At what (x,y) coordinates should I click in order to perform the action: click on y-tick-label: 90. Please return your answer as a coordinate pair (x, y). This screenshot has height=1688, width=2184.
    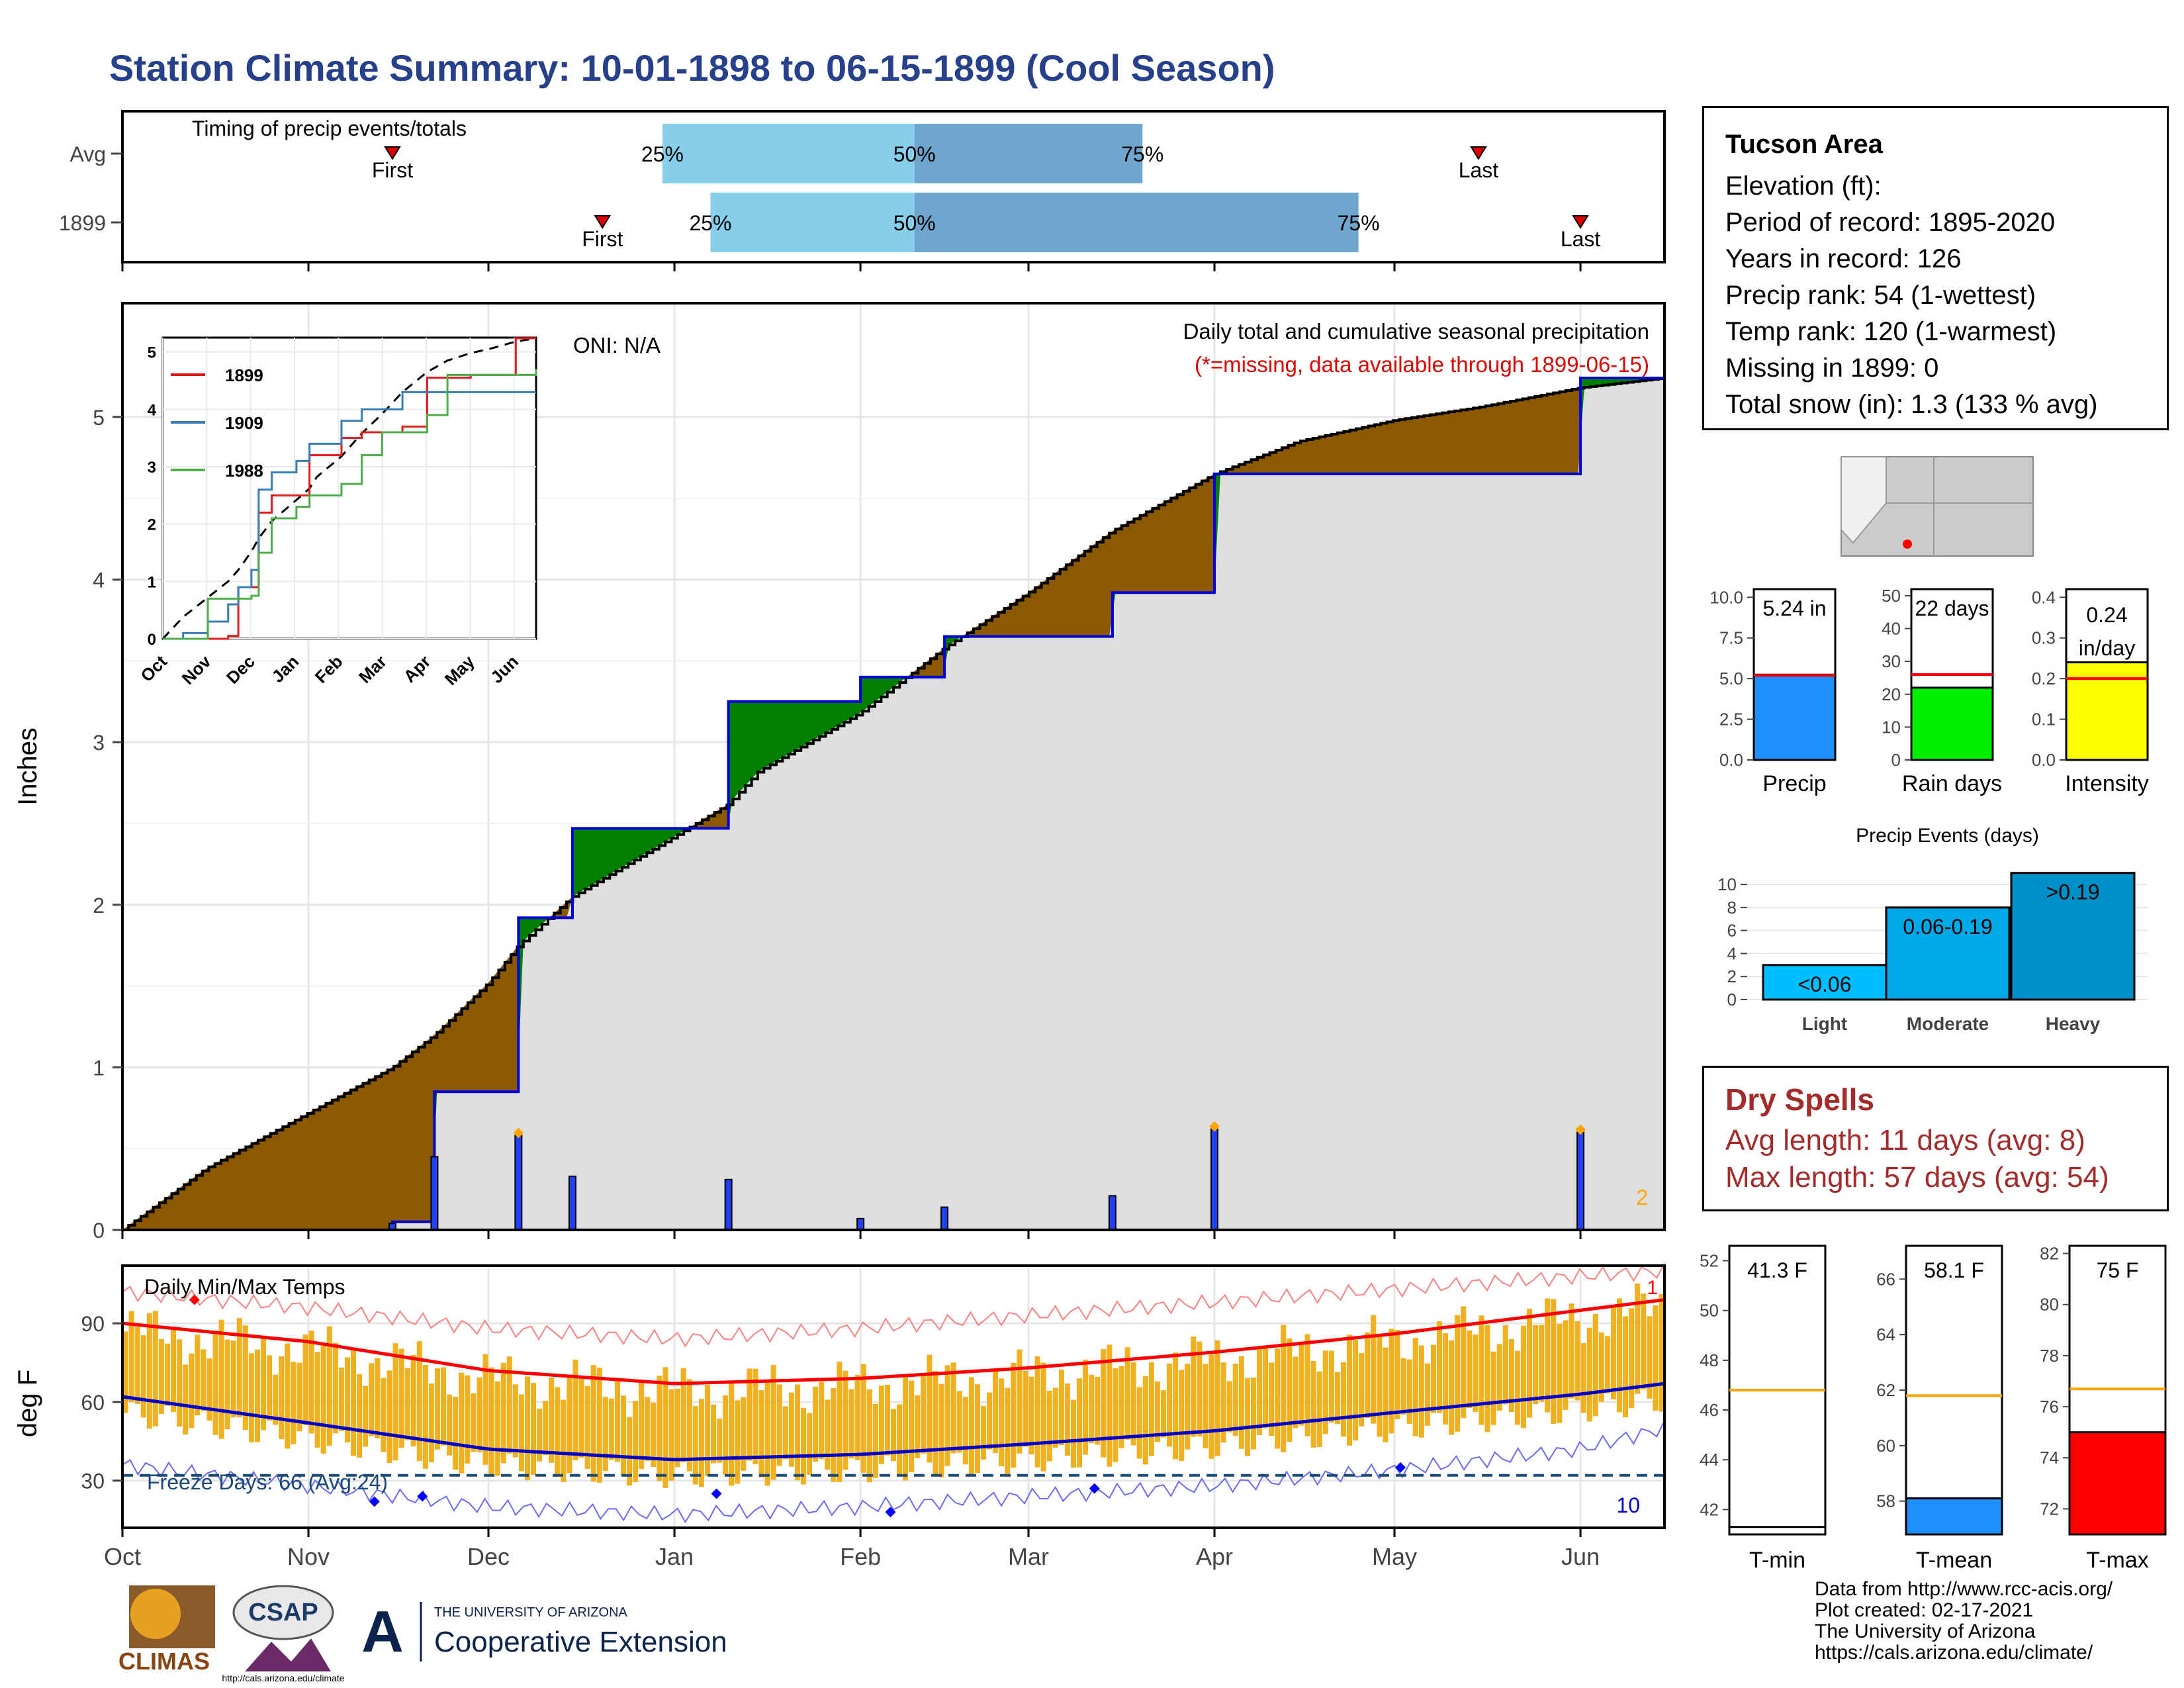
    Looking at the image, I should click on (93, 1324).